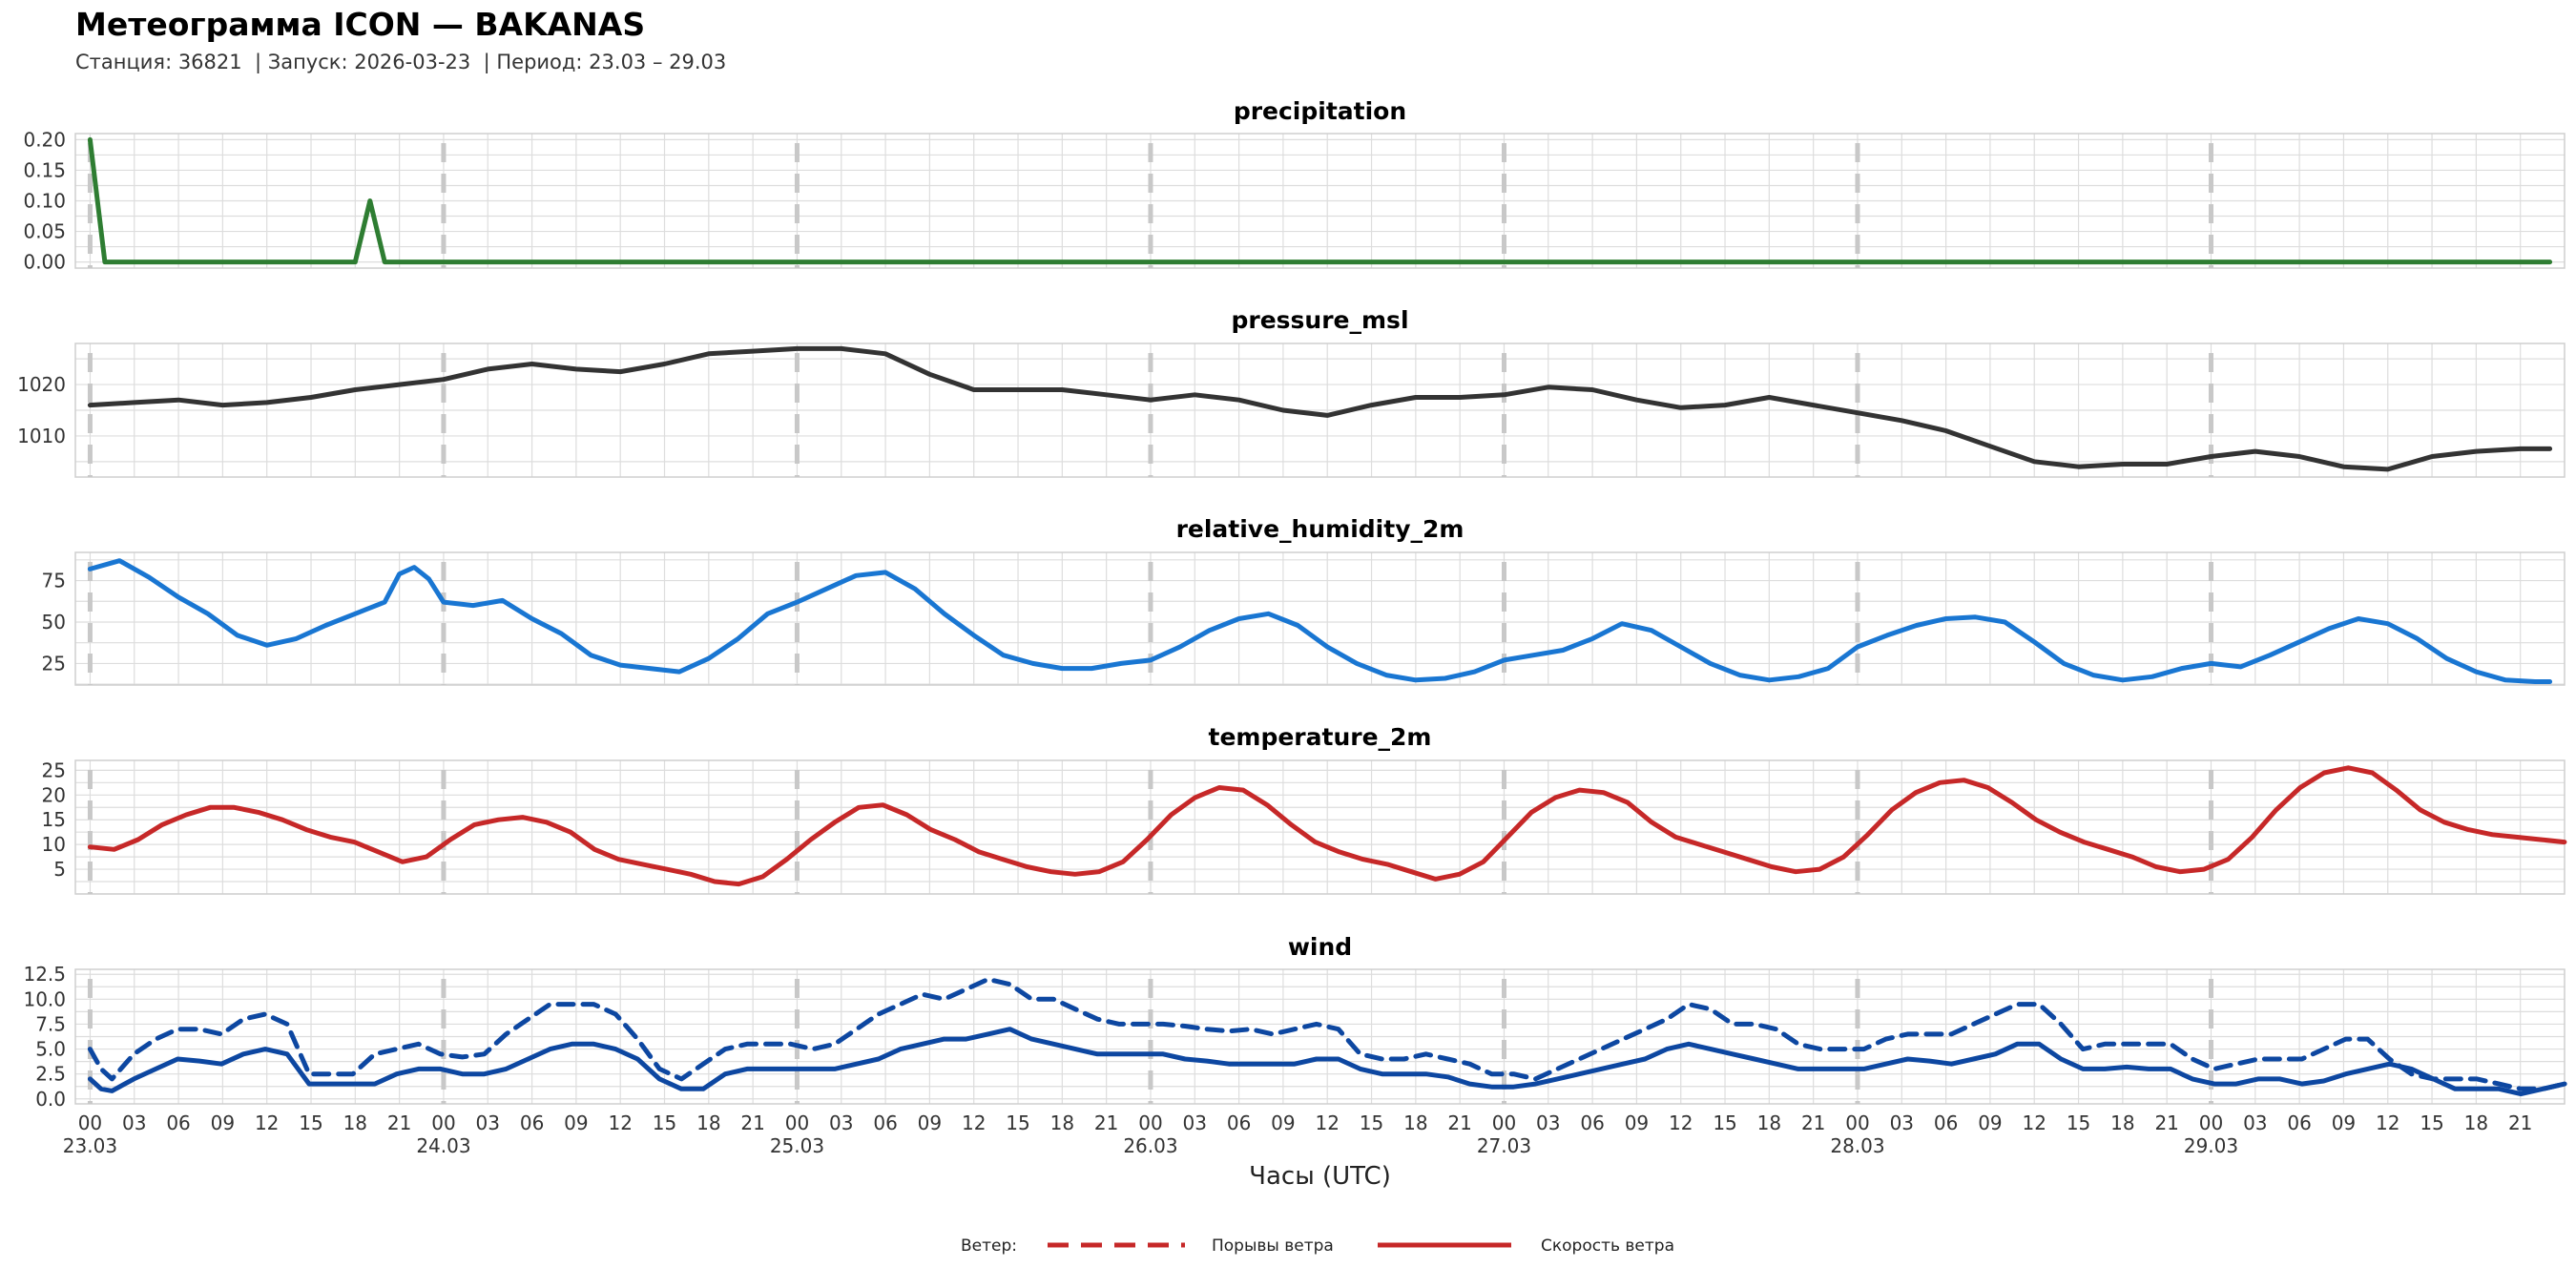 This screenshot has height=1288, width=2576. I want to click on panel-relative-humidity-2m: relative_humidity_2m 25 50 75, so click(1304, 600).